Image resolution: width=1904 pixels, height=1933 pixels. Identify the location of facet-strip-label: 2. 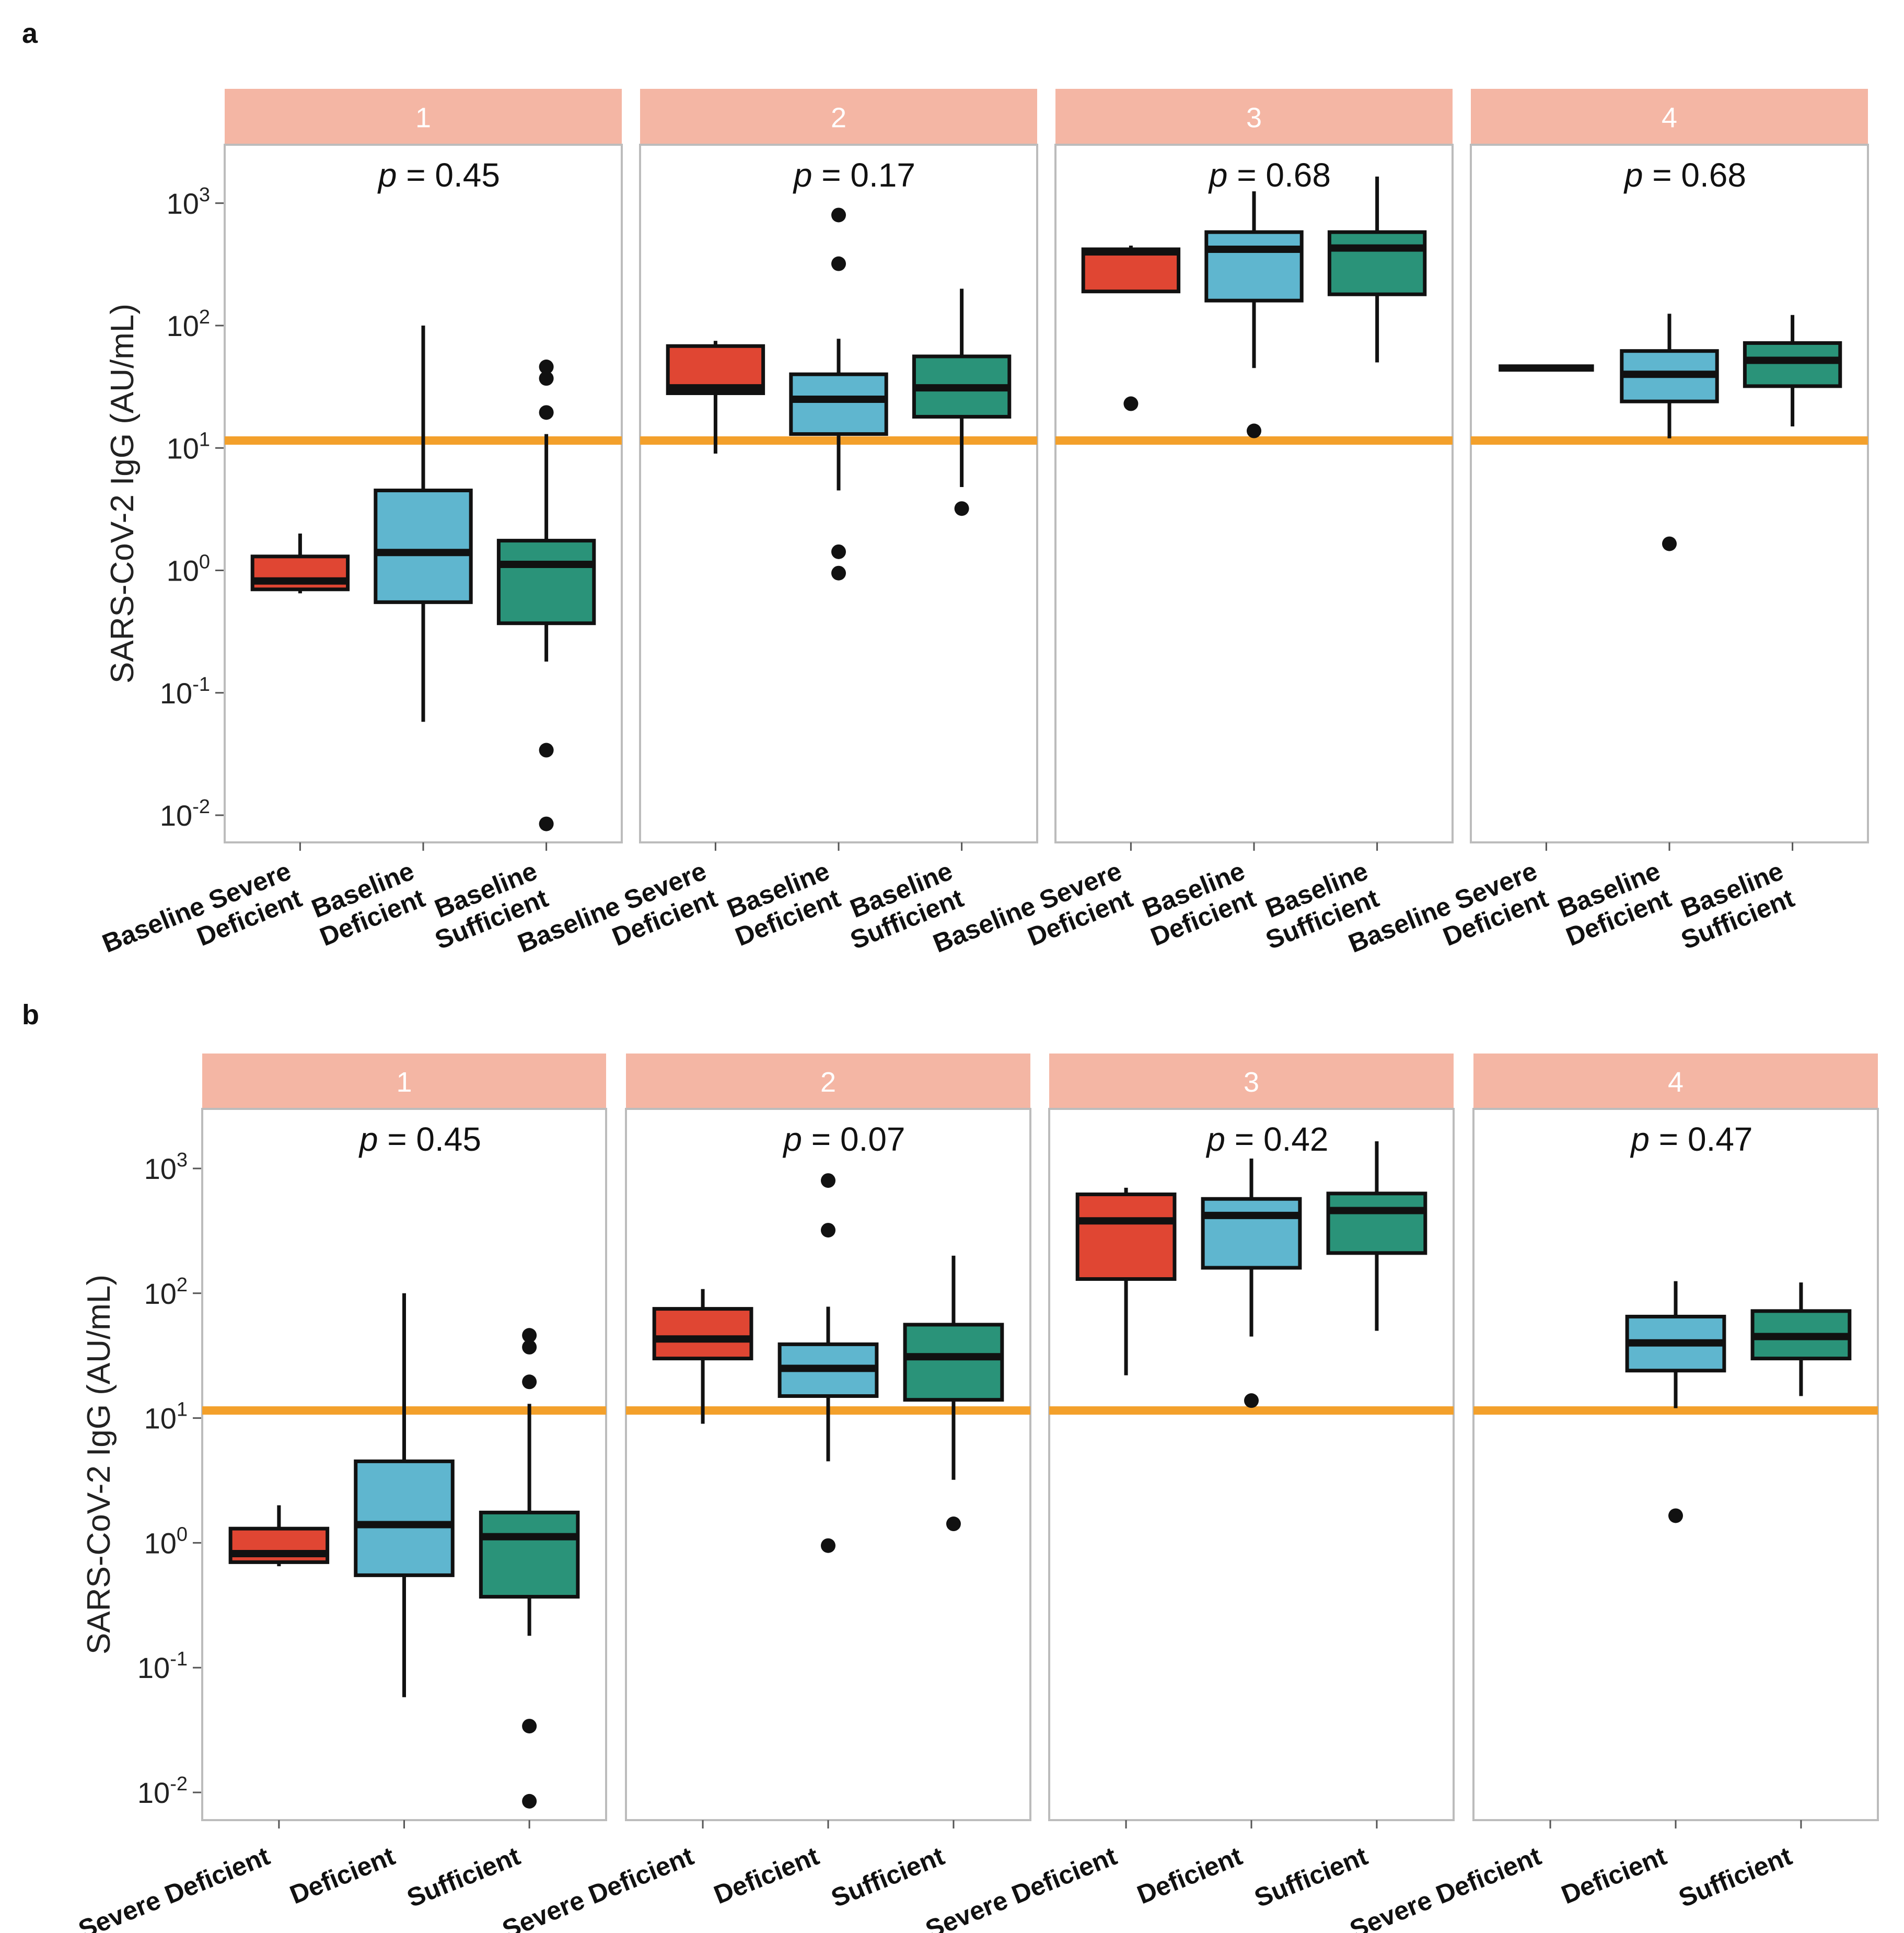
(828, 1082).